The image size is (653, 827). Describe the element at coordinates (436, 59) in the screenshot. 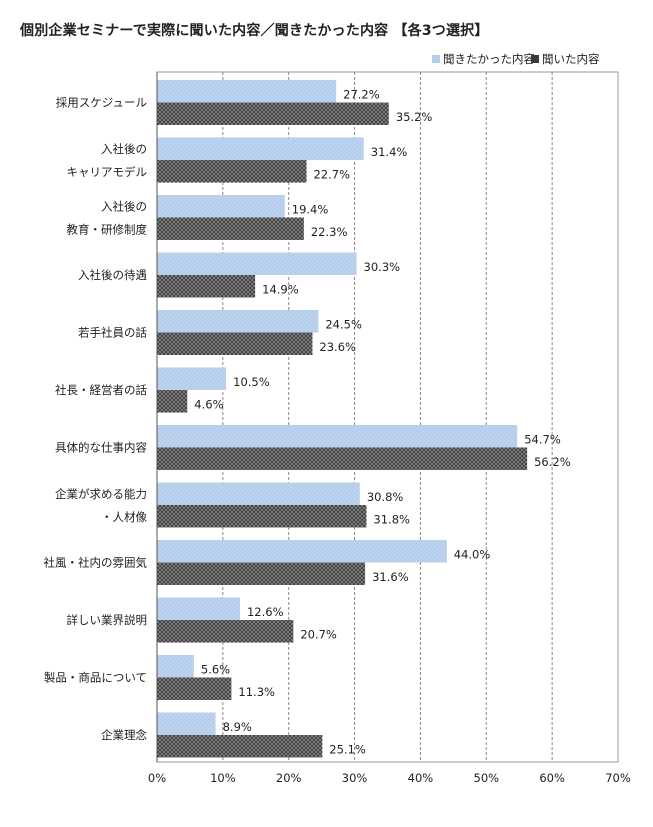

I see `legend-swatch-wanted` at that location.